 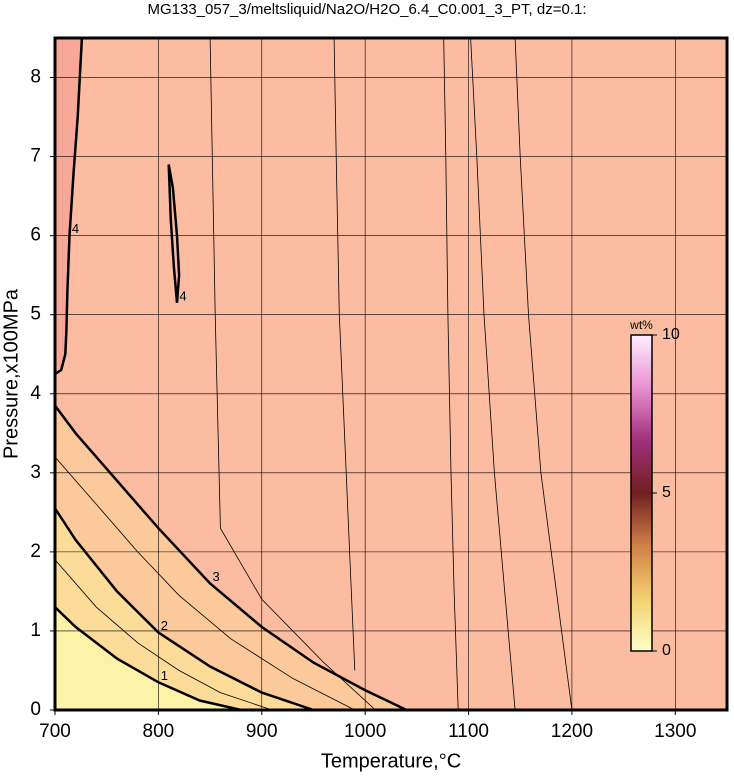 I want to click on x-tick-label: 1300, so click(x=675, y=731).